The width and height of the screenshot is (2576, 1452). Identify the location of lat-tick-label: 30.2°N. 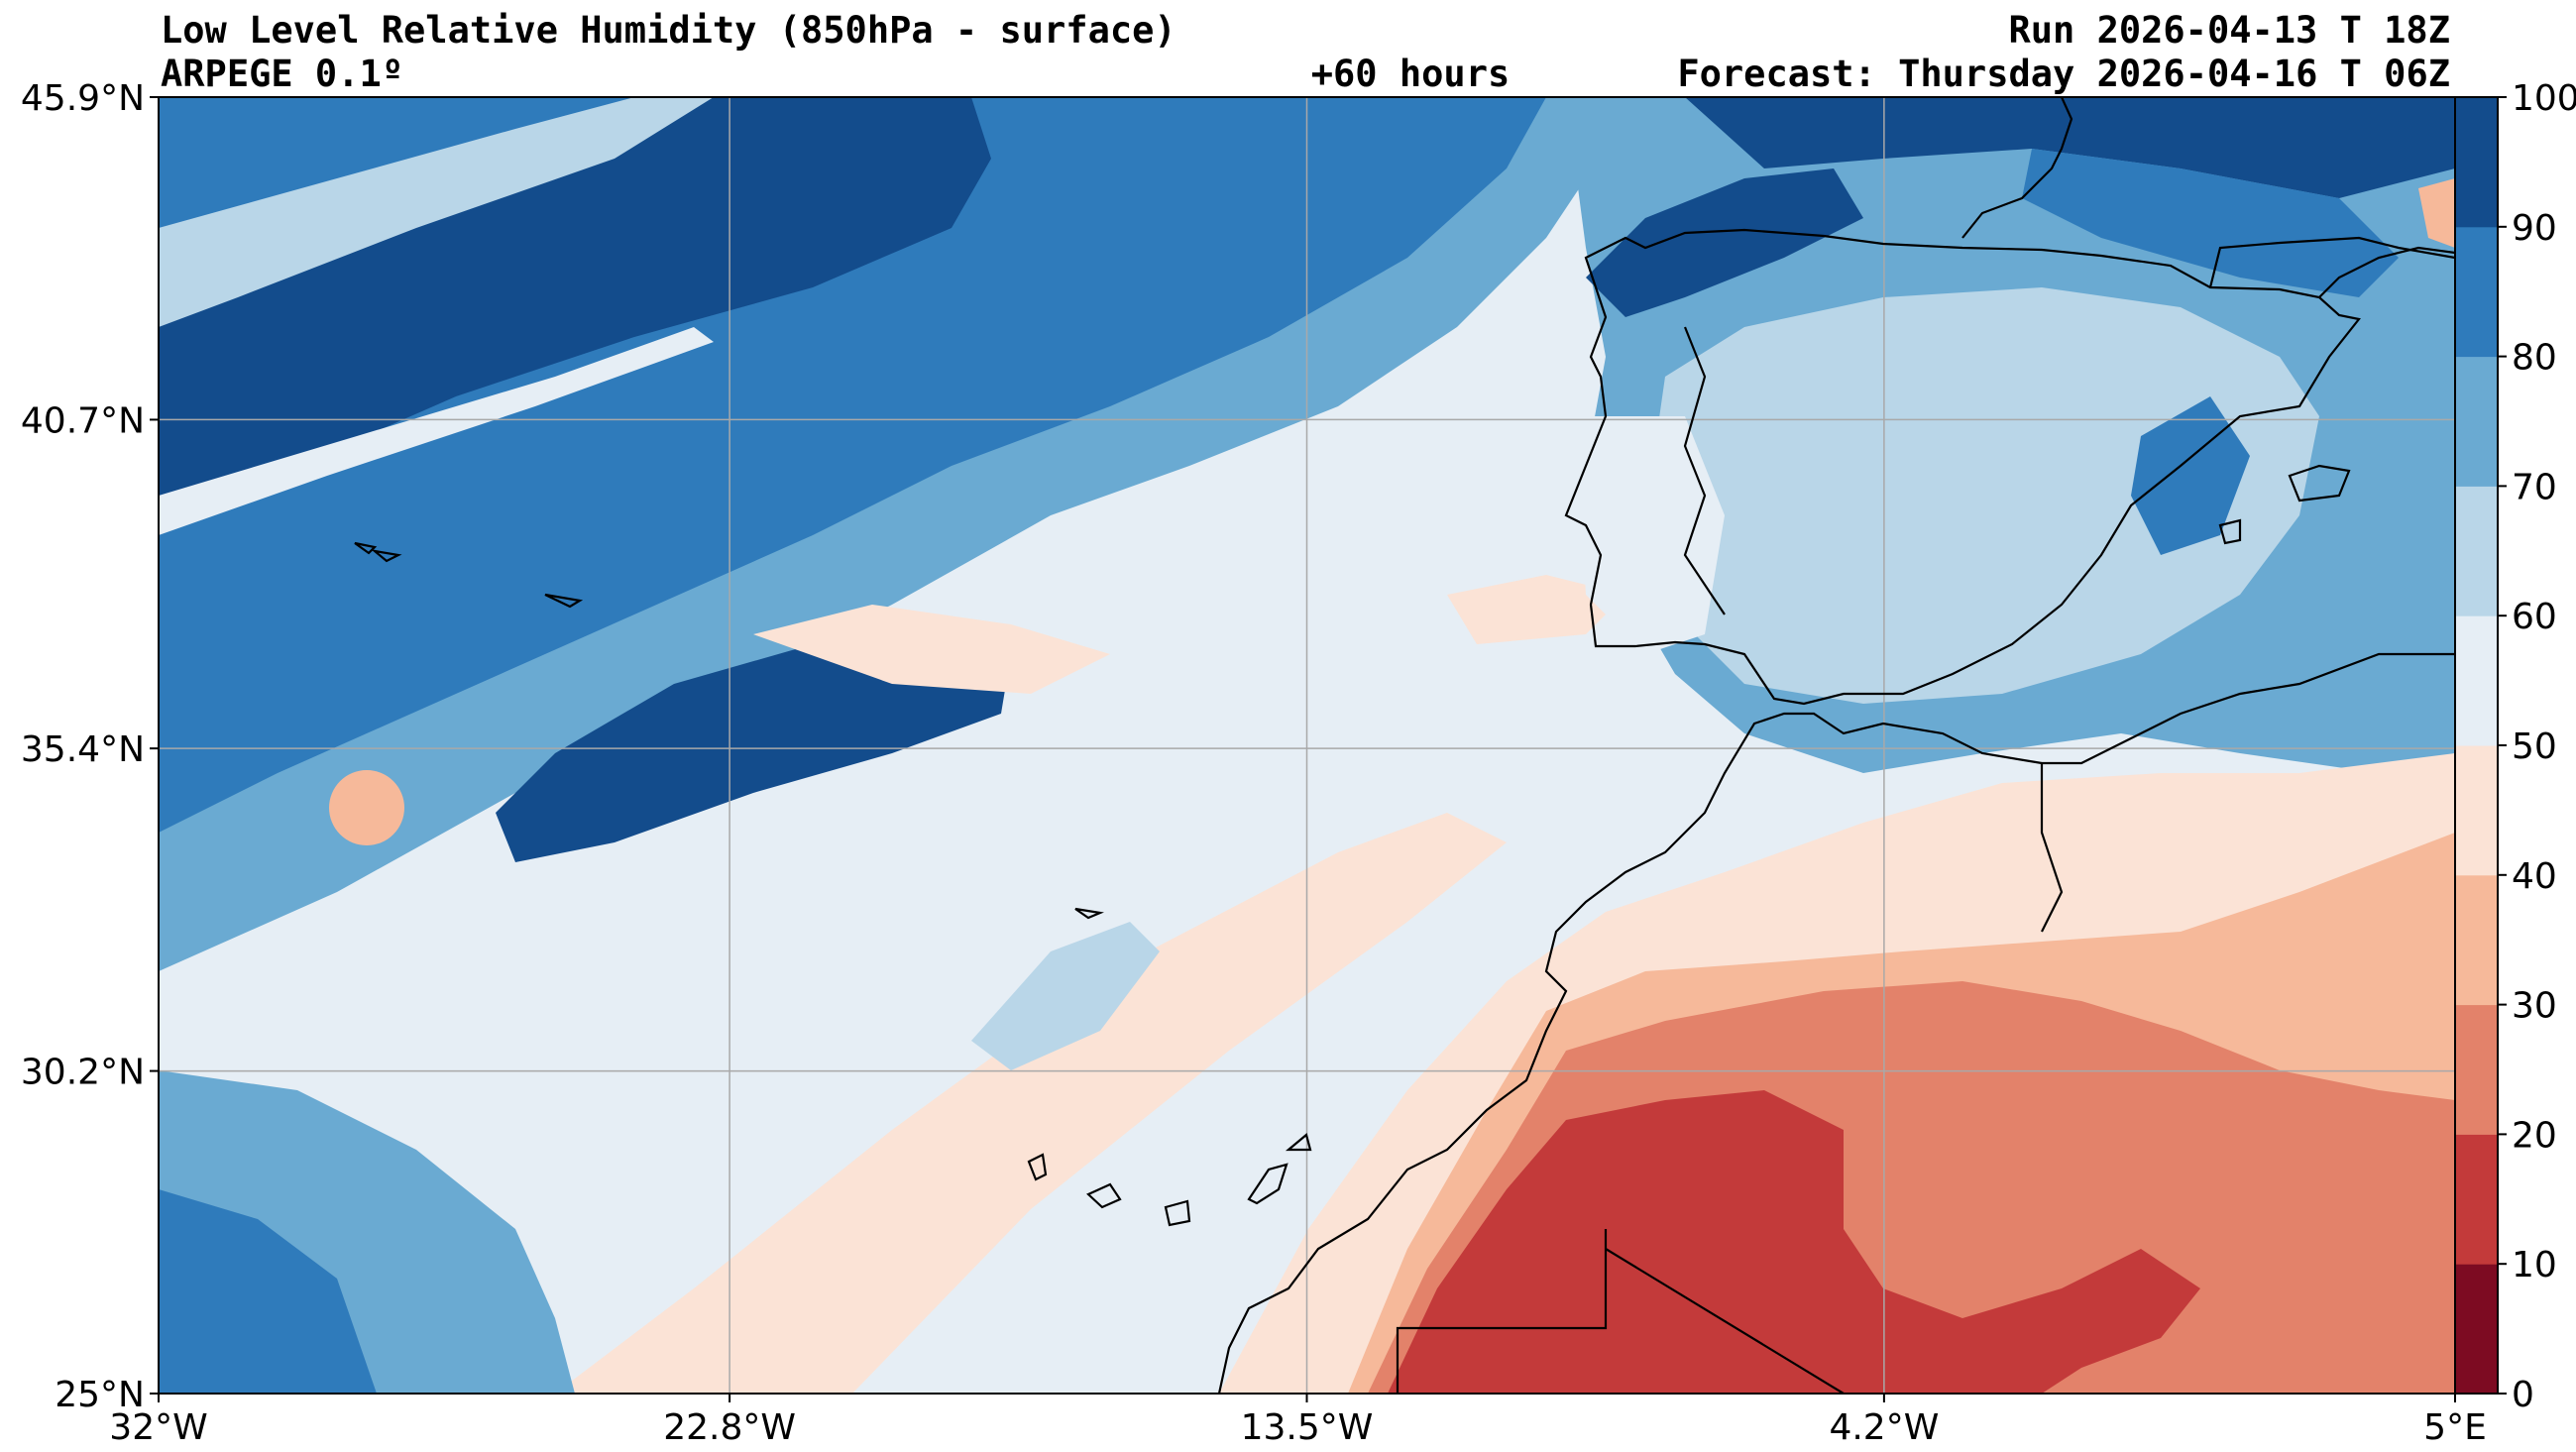
(83, 1073).